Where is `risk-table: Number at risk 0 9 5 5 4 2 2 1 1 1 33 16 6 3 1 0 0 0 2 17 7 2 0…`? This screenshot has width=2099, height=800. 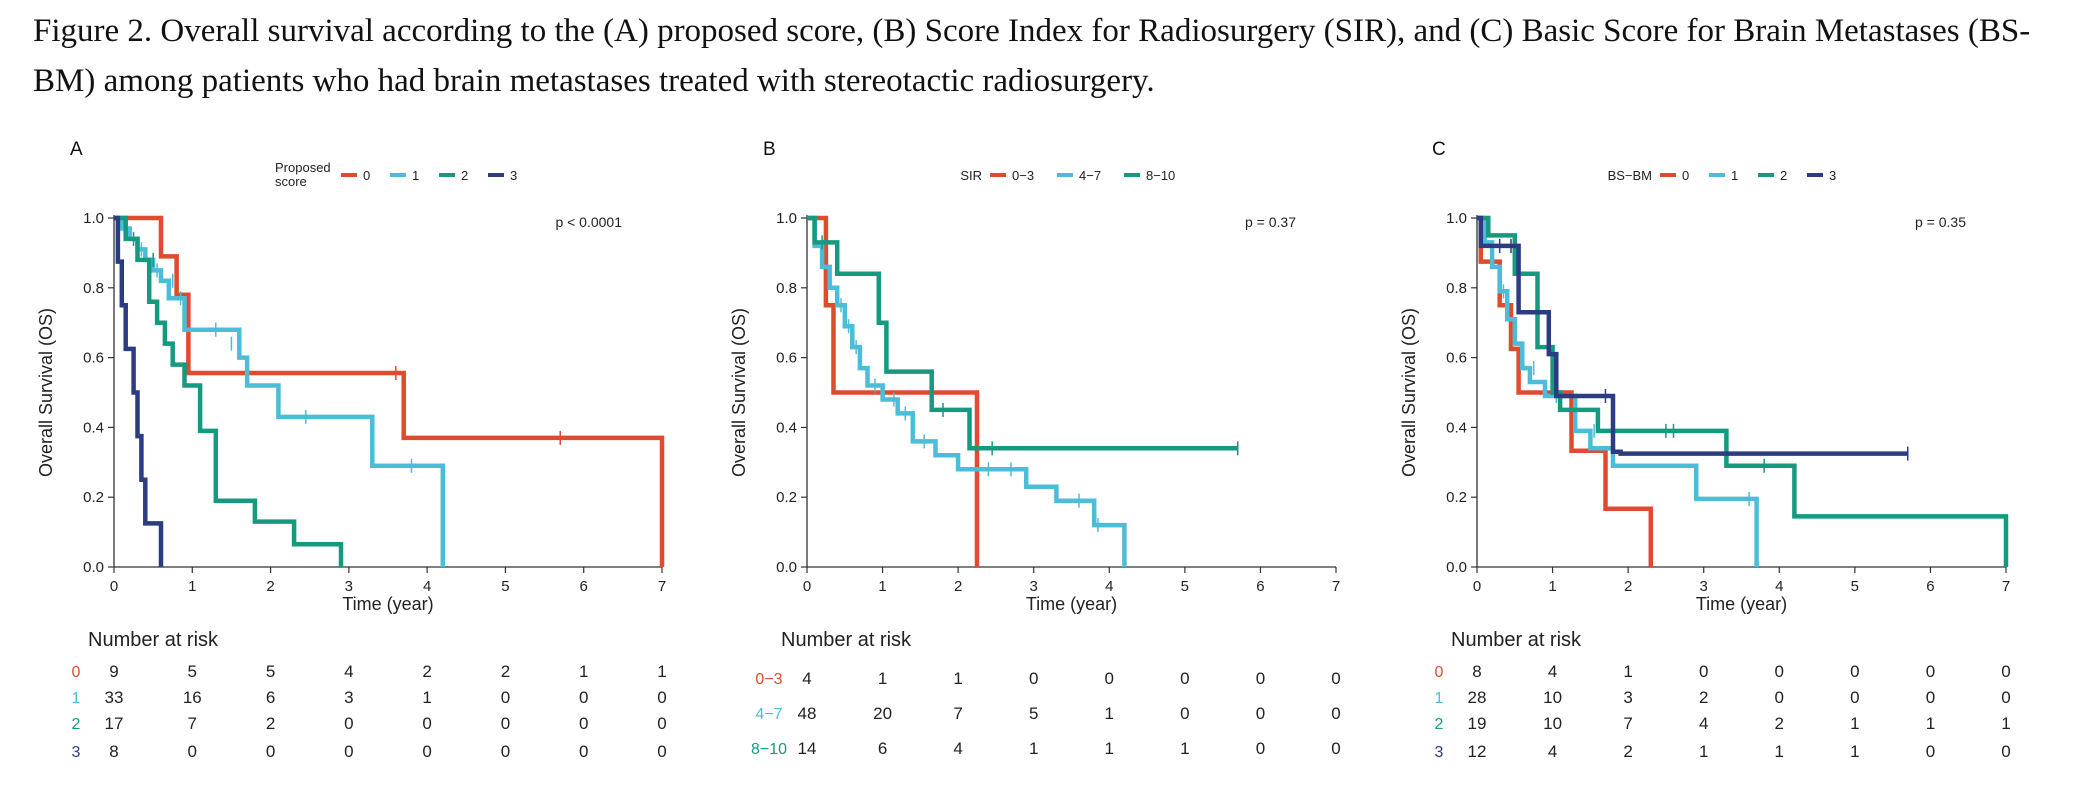 risk-table: Number at risk 0 9 5 5 4 2 2 1 1 1 33 16 6 3 1 0 0 0 2 17 7 2 0… is located at coordinates (369, 695).